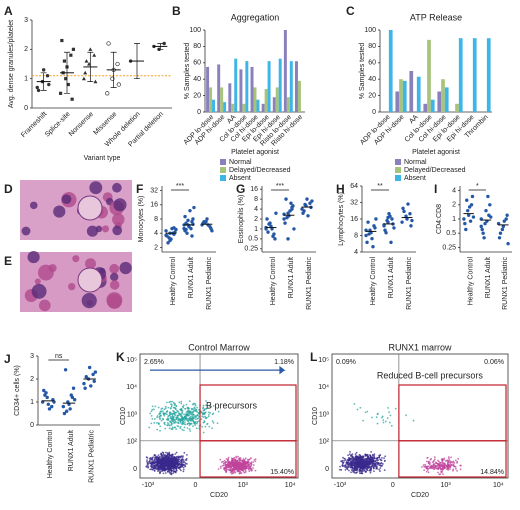 The width and height of the screenshot is (520, 510). What do you see at coordinates (71, 450) in the screenshot?
I see `x-tick-label: RUNX1 Adult` at bounding box center [71, 450].